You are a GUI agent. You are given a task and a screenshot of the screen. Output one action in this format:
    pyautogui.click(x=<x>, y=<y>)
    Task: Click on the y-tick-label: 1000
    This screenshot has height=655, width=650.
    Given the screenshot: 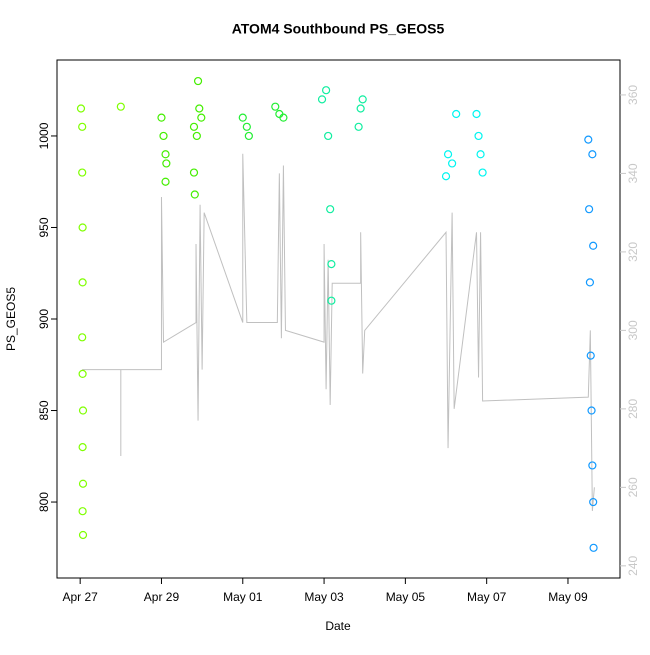 What is the action you would take?
    pyautogui.click(x=44, y=135)
    